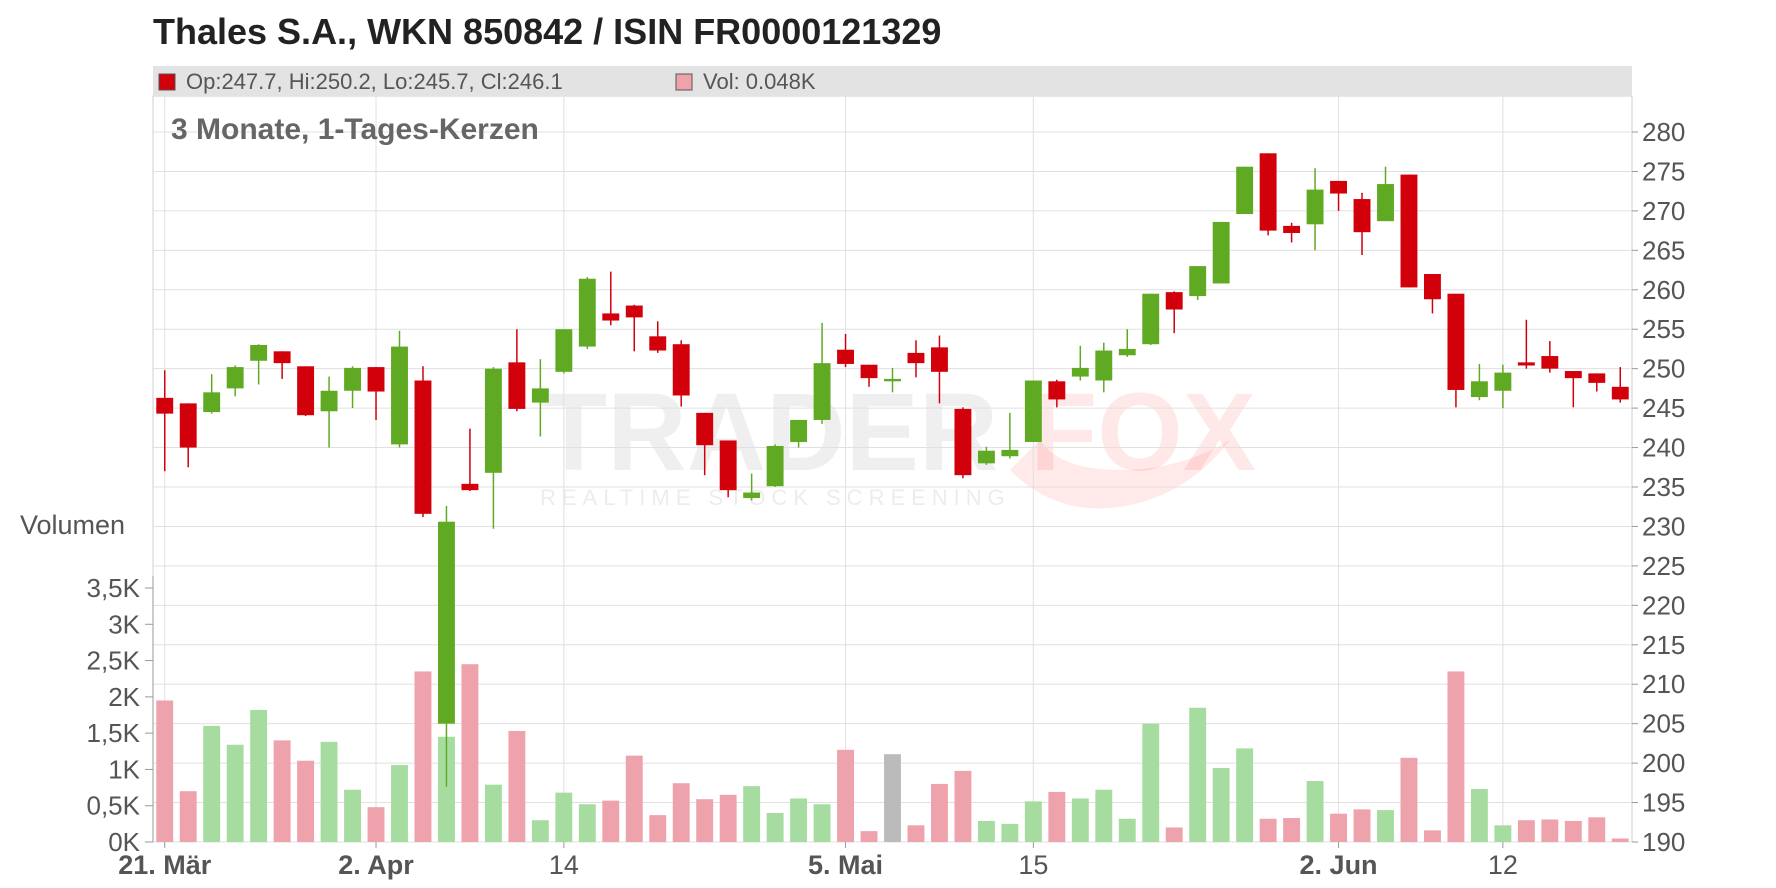 This screenshot has width=1776, height=888. What do you see at coordinates (1339, 865) in the screenshot?
I see `date-tick-label: 2. Jun` at bounding box center [1339, 865].